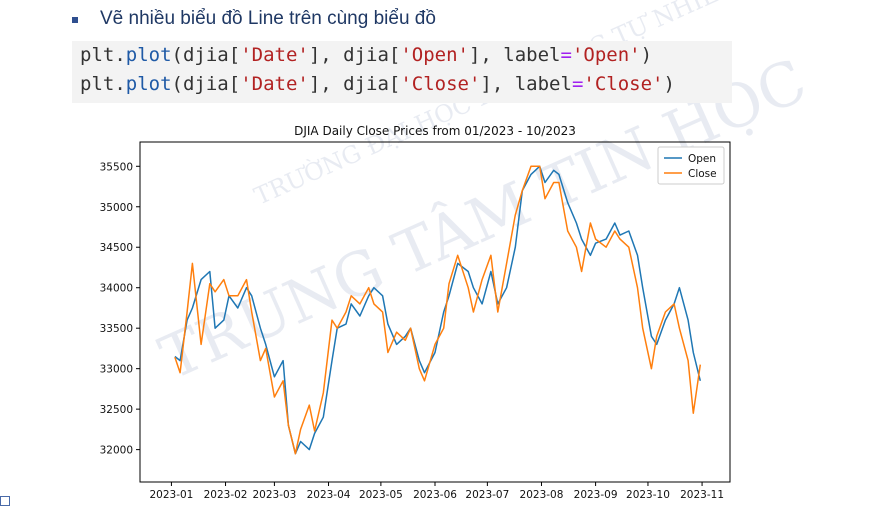 The width and height of the screenshot is (885, 507). What do you see at coordinates (542, 495) in the screenshot?
I see `x-tick-label: 2023-08` at bounding box center [542, 495].